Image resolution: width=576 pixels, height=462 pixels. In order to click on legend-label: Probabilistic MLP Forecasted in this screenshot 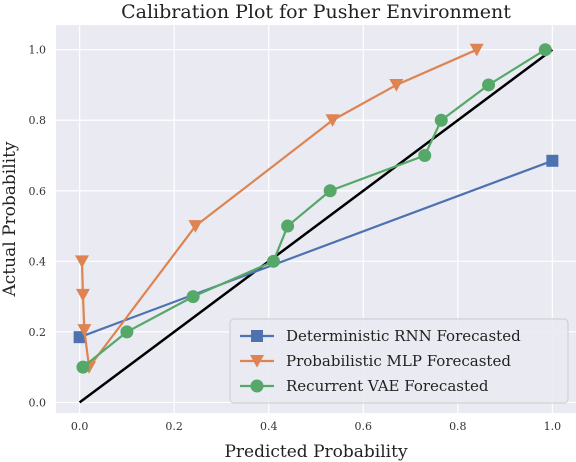, I will do `click(398, 361)`.